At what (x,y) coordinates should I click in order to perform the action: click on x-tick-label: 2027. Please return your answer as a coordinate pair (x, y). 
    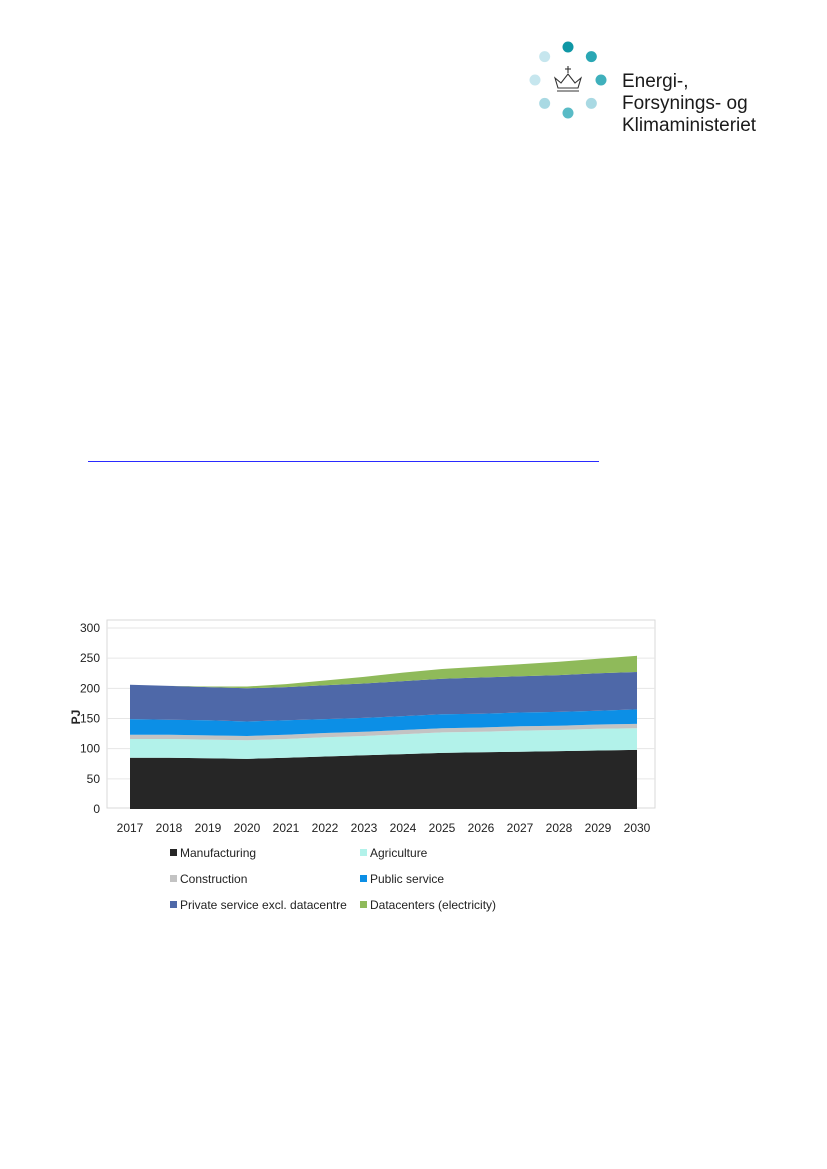
    Looking at the image, I should click on (520, 828).